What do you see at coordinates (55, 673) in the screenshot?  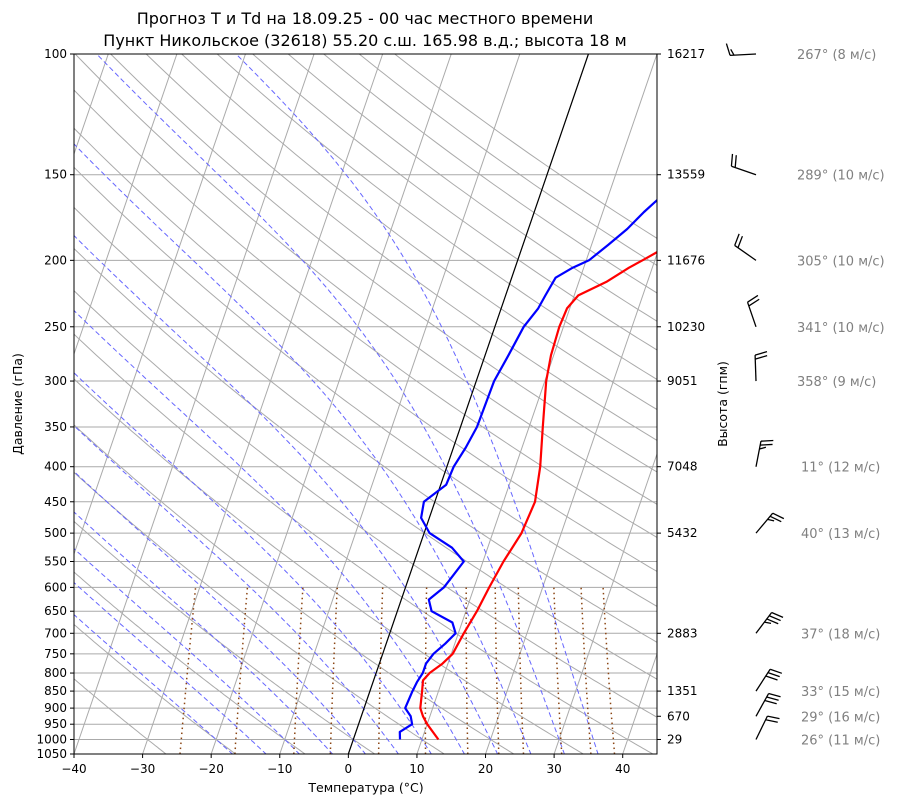 I see `y-tick-label: 800` at bounding box center [55, 673].